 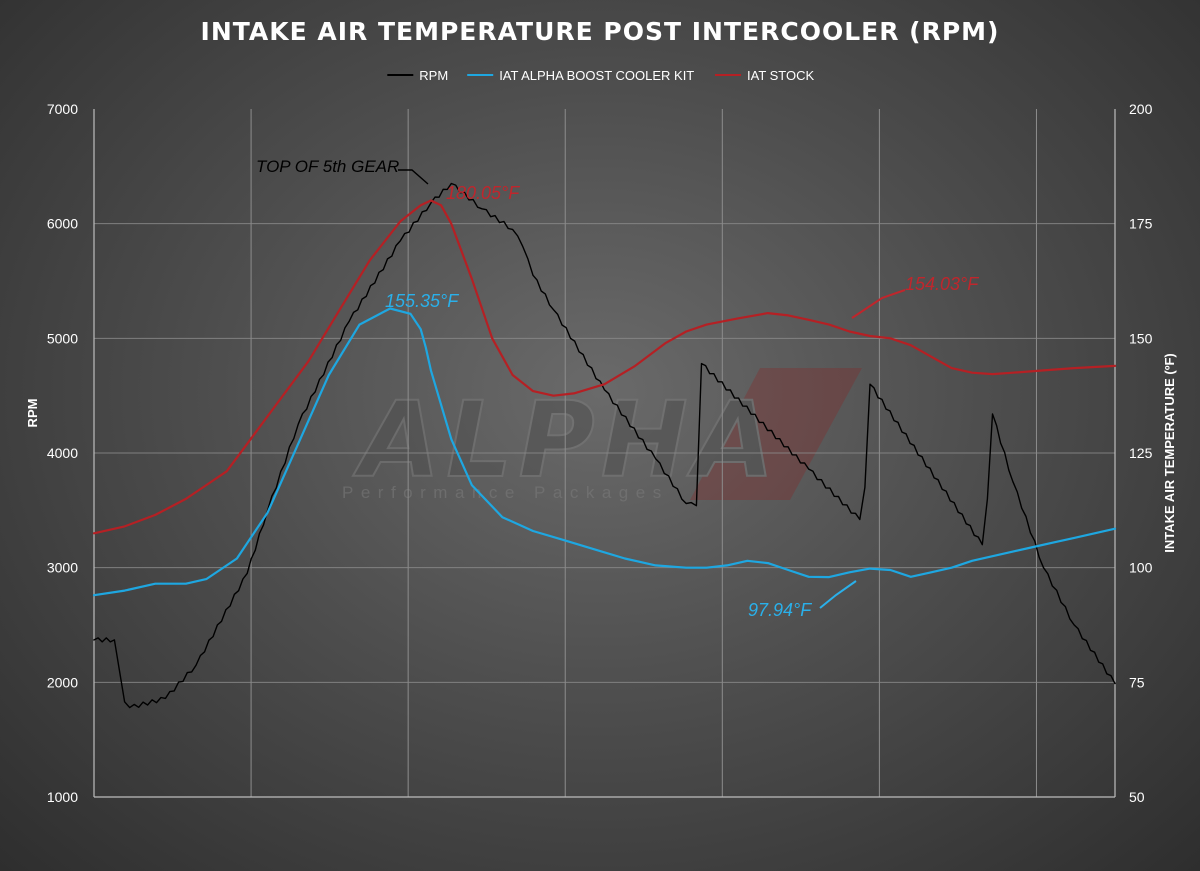 What do you see at coordinates (776, 434) in the screenshot?
I see `watermark-red-slash` at bounding box center [776, 434].